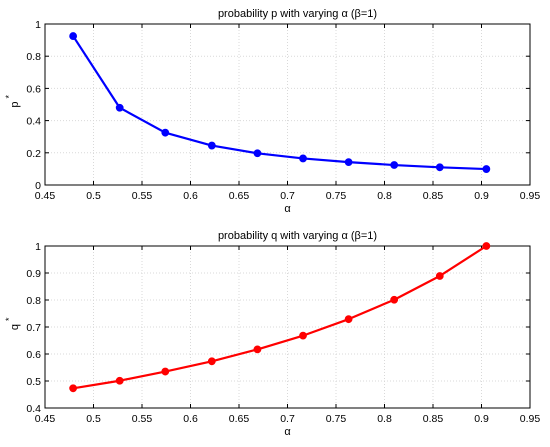 This screenshot has width=550, height=447. I want to click on y-tick-label: 0.5, so click(33, 382).